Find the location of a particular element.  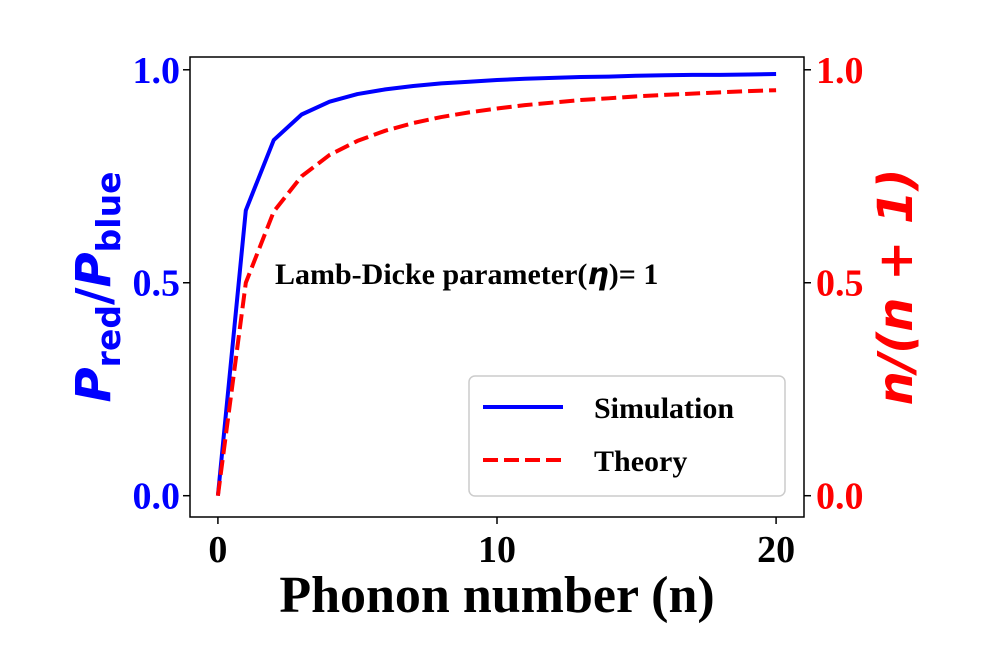

x-tick-label: 10 is located at coordinates (497, 550).